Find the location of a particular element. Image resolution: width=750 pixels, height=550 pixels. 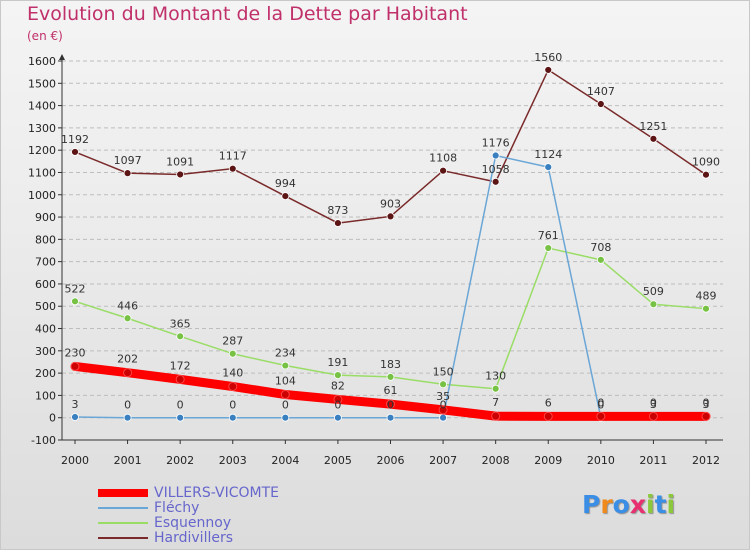

logo-letter: o is located at coordinates (621, 504).